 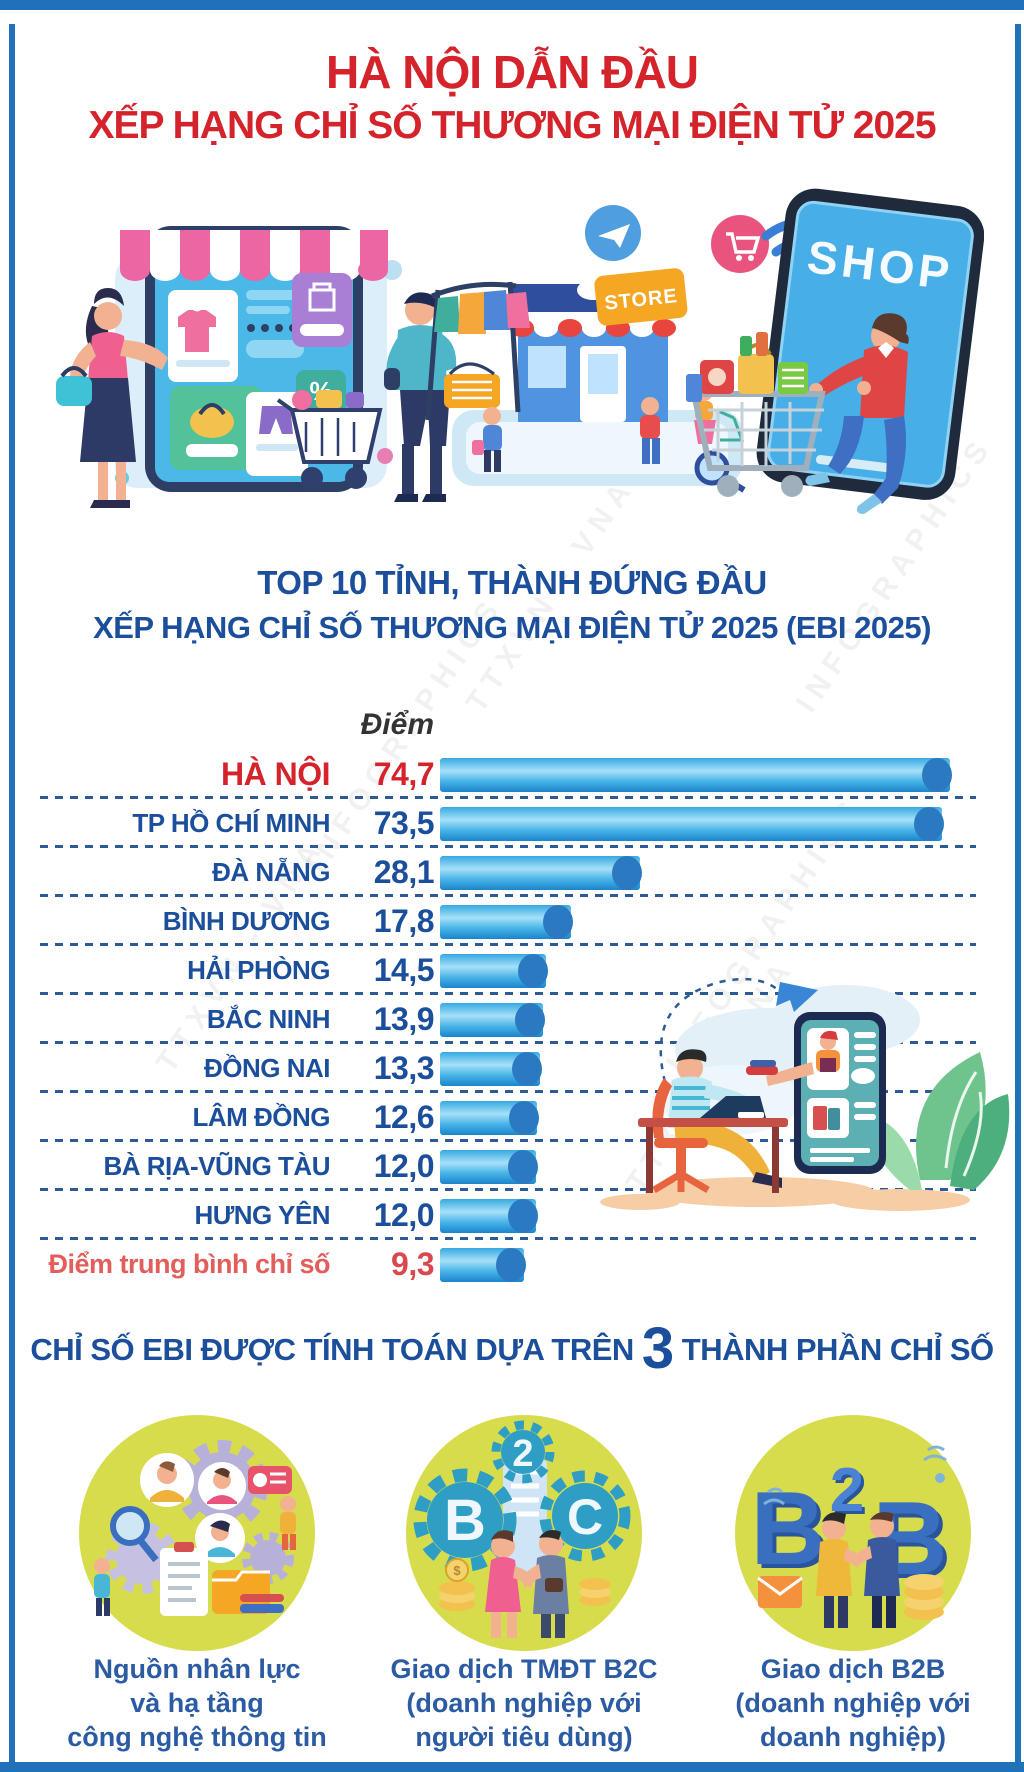 I want to click on online-order-illustration, so click(x=805, y=1094).